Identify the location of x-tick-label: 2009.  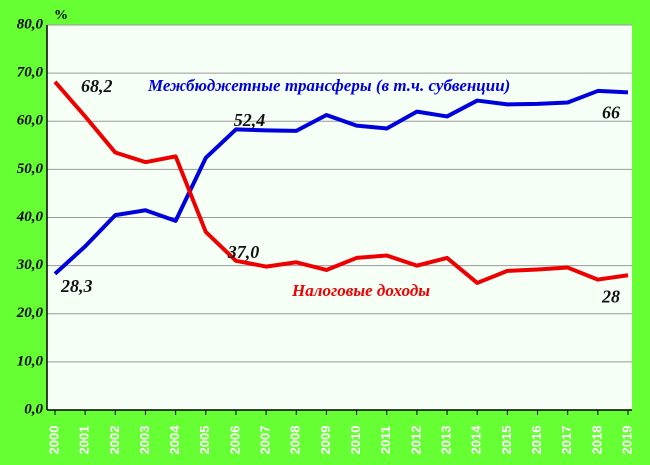
(325, 440).